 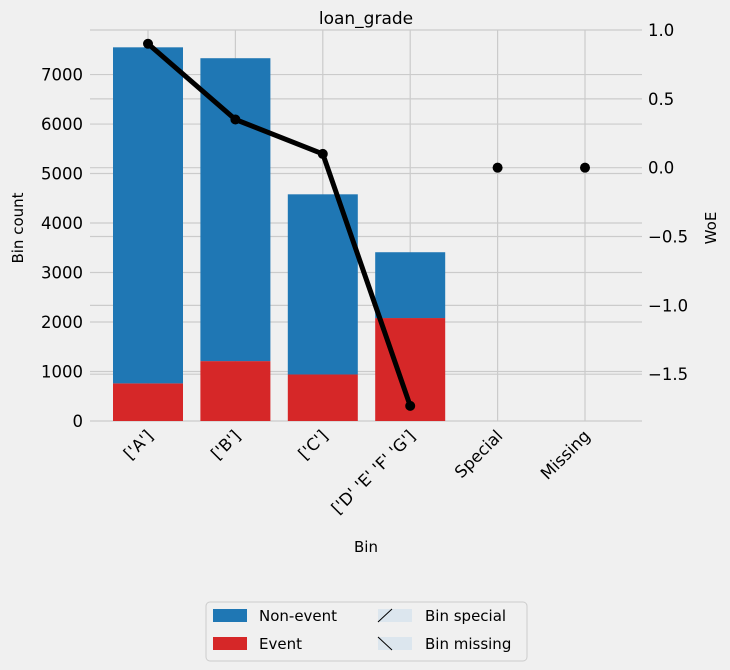 I want to click on legend-label-non-event: Non-event, so click(x=298, y=616).